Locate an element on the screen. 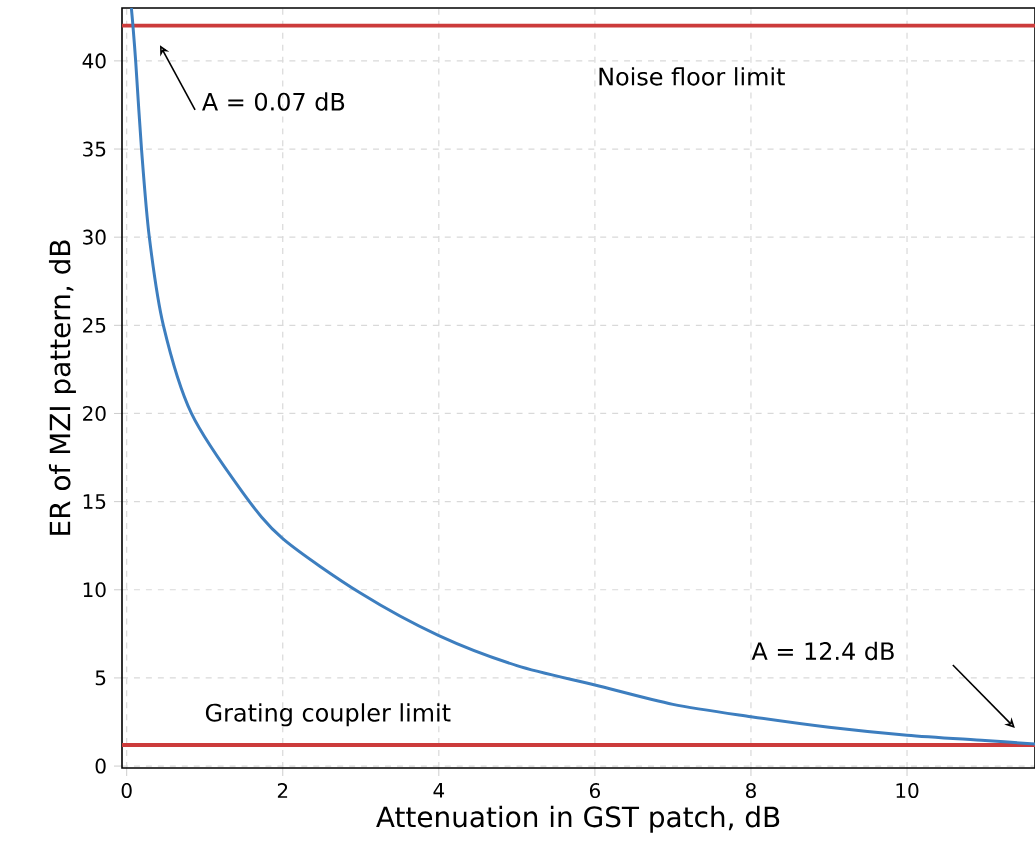 The image size is (1035, 867). y-axis-title: ER of MZI pattern, dB is located at coordinates (62, 387).